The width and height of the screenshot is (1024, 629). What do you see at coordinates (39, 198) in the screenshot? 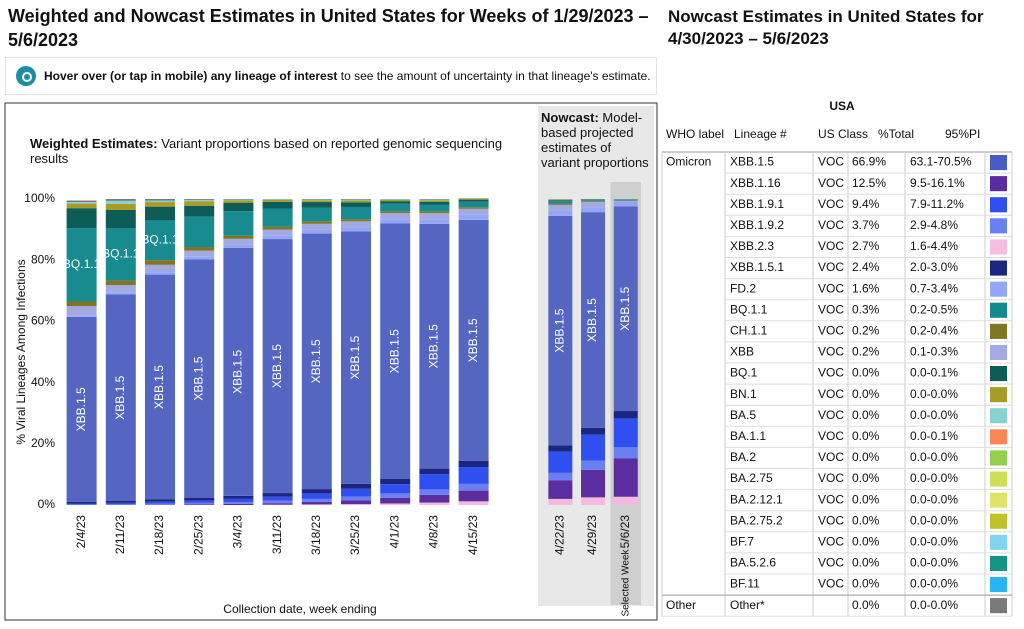
I see `y-tick-label: 100%` at bounding box center [39, 198].